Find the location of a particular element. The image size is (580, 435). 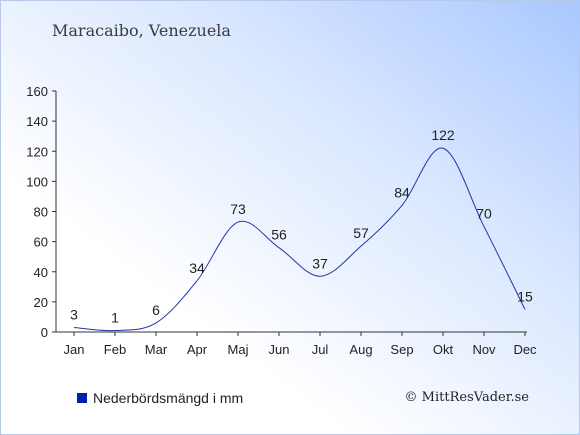

x-tick-label: Okt is located at coordinates (443, 349).